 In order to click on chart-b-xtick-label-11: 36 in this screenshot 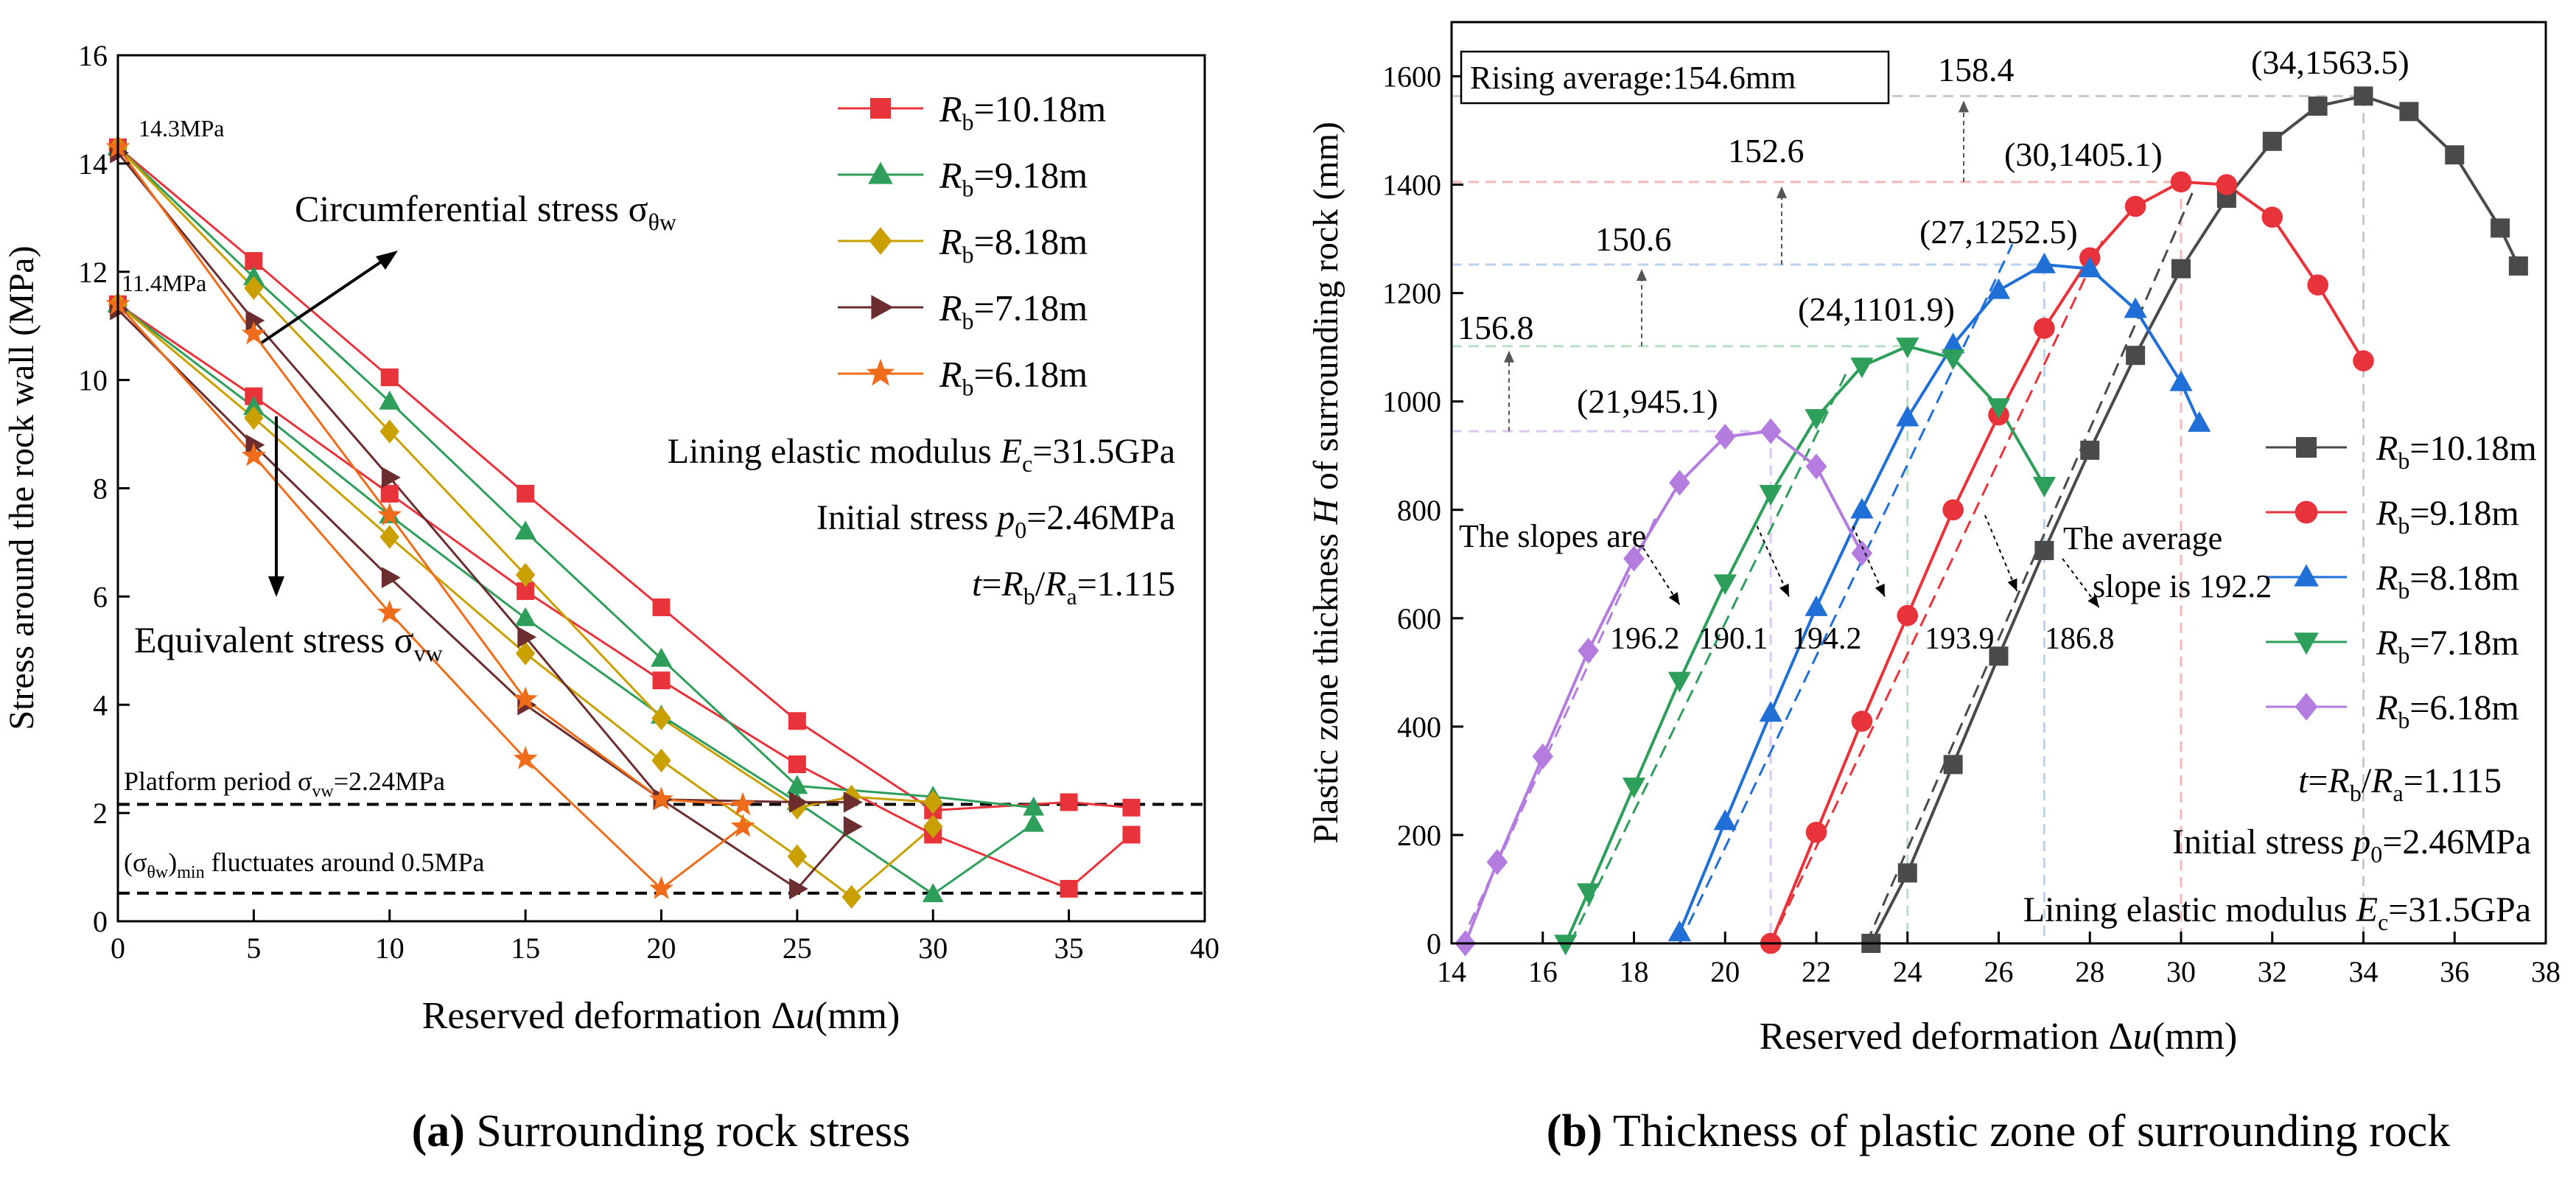, I will do `click(2454, 971)`.